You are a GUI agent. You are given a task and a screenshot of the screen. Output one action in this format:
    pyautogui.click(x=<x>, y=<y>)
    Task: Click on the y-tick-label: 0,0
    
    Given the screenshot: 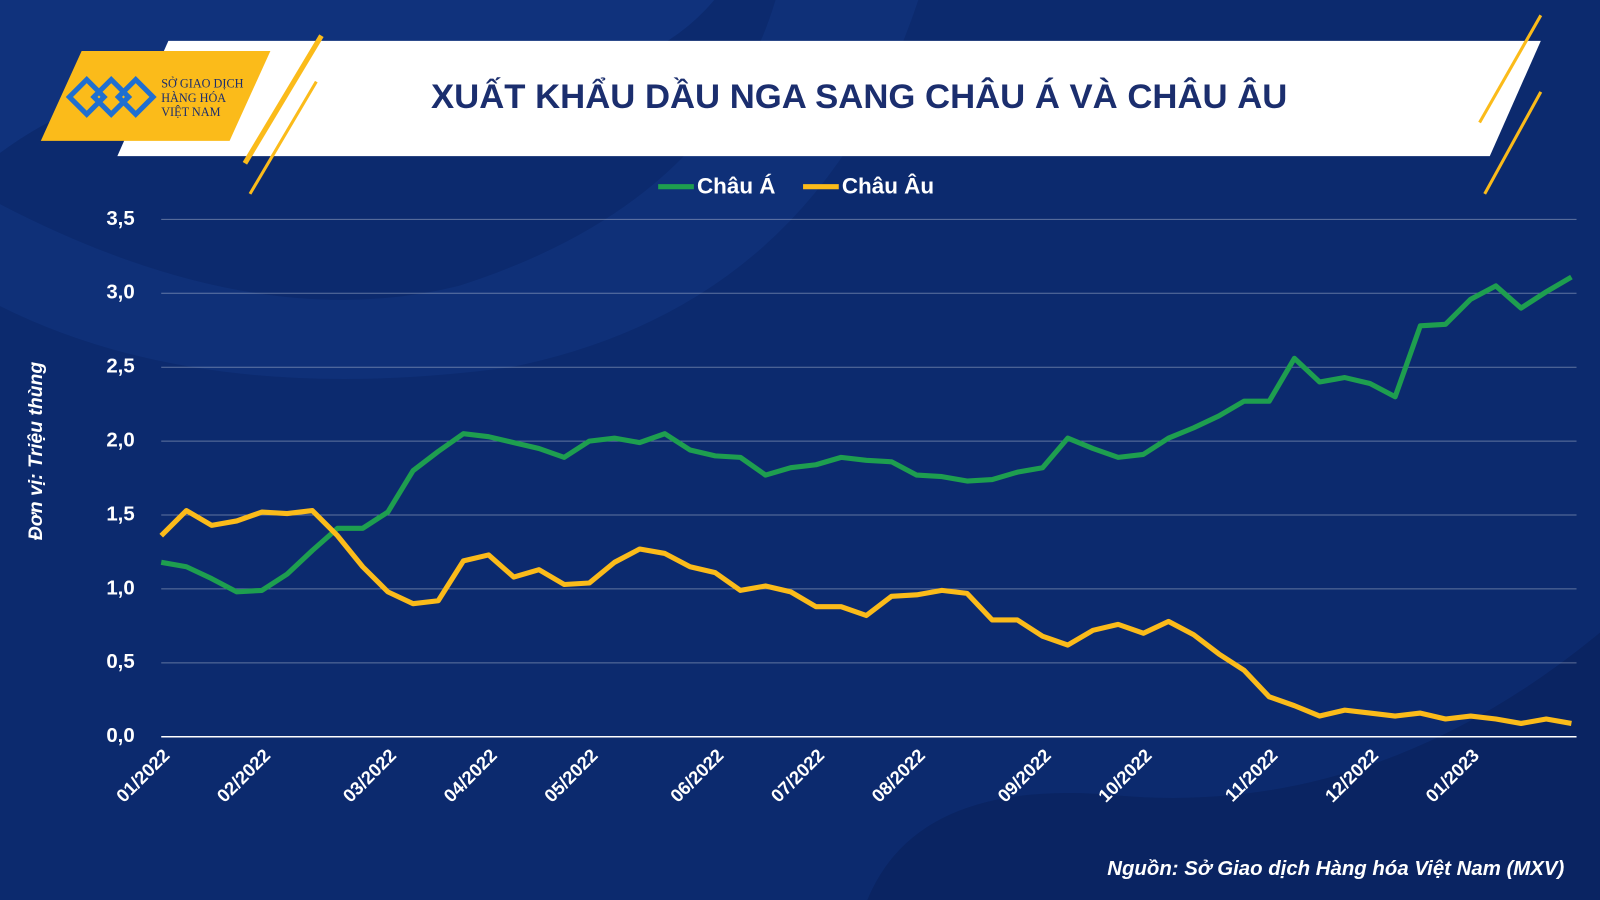 What is the action you would take?
    pyautogui.click(x=120, y=736)
    